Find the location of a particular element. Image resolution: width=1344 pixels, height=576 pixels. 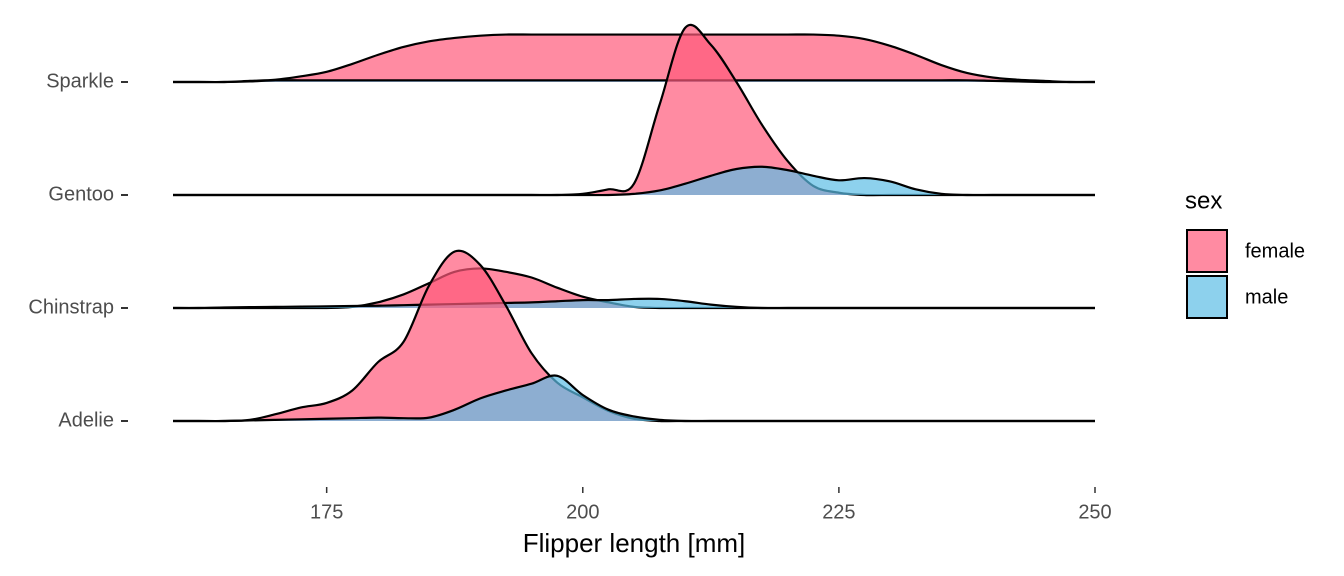

x-tick-label: 200 is located at coordinates (582, 512).